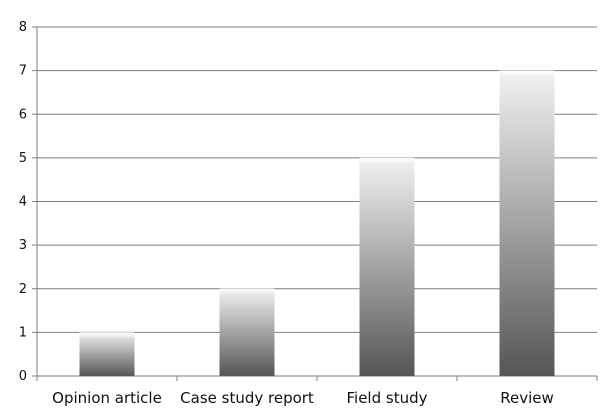  What do you see at coordinates (23, 71) in the screenshot?
I see `y-tick-label: 7` at bounding box center [23, 71].